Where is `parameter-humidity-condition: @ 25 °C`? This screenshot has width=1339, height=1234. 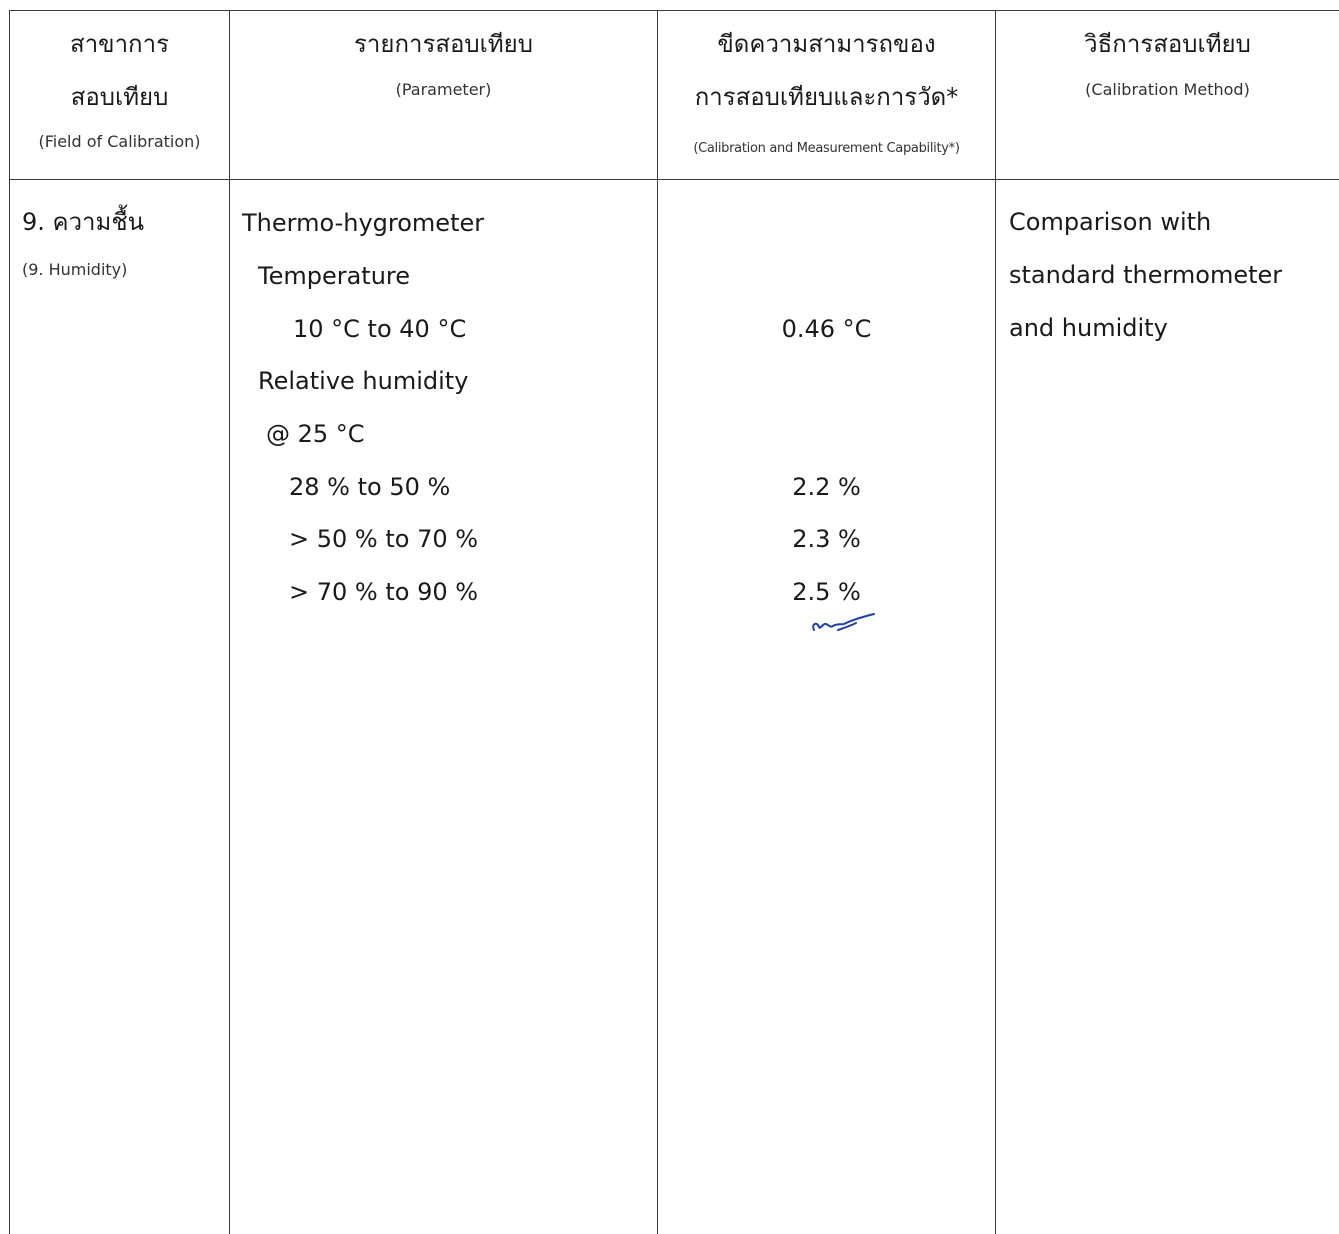 parameter-humidity-condition: @ 25 °C is located at coordinates (315, 434).